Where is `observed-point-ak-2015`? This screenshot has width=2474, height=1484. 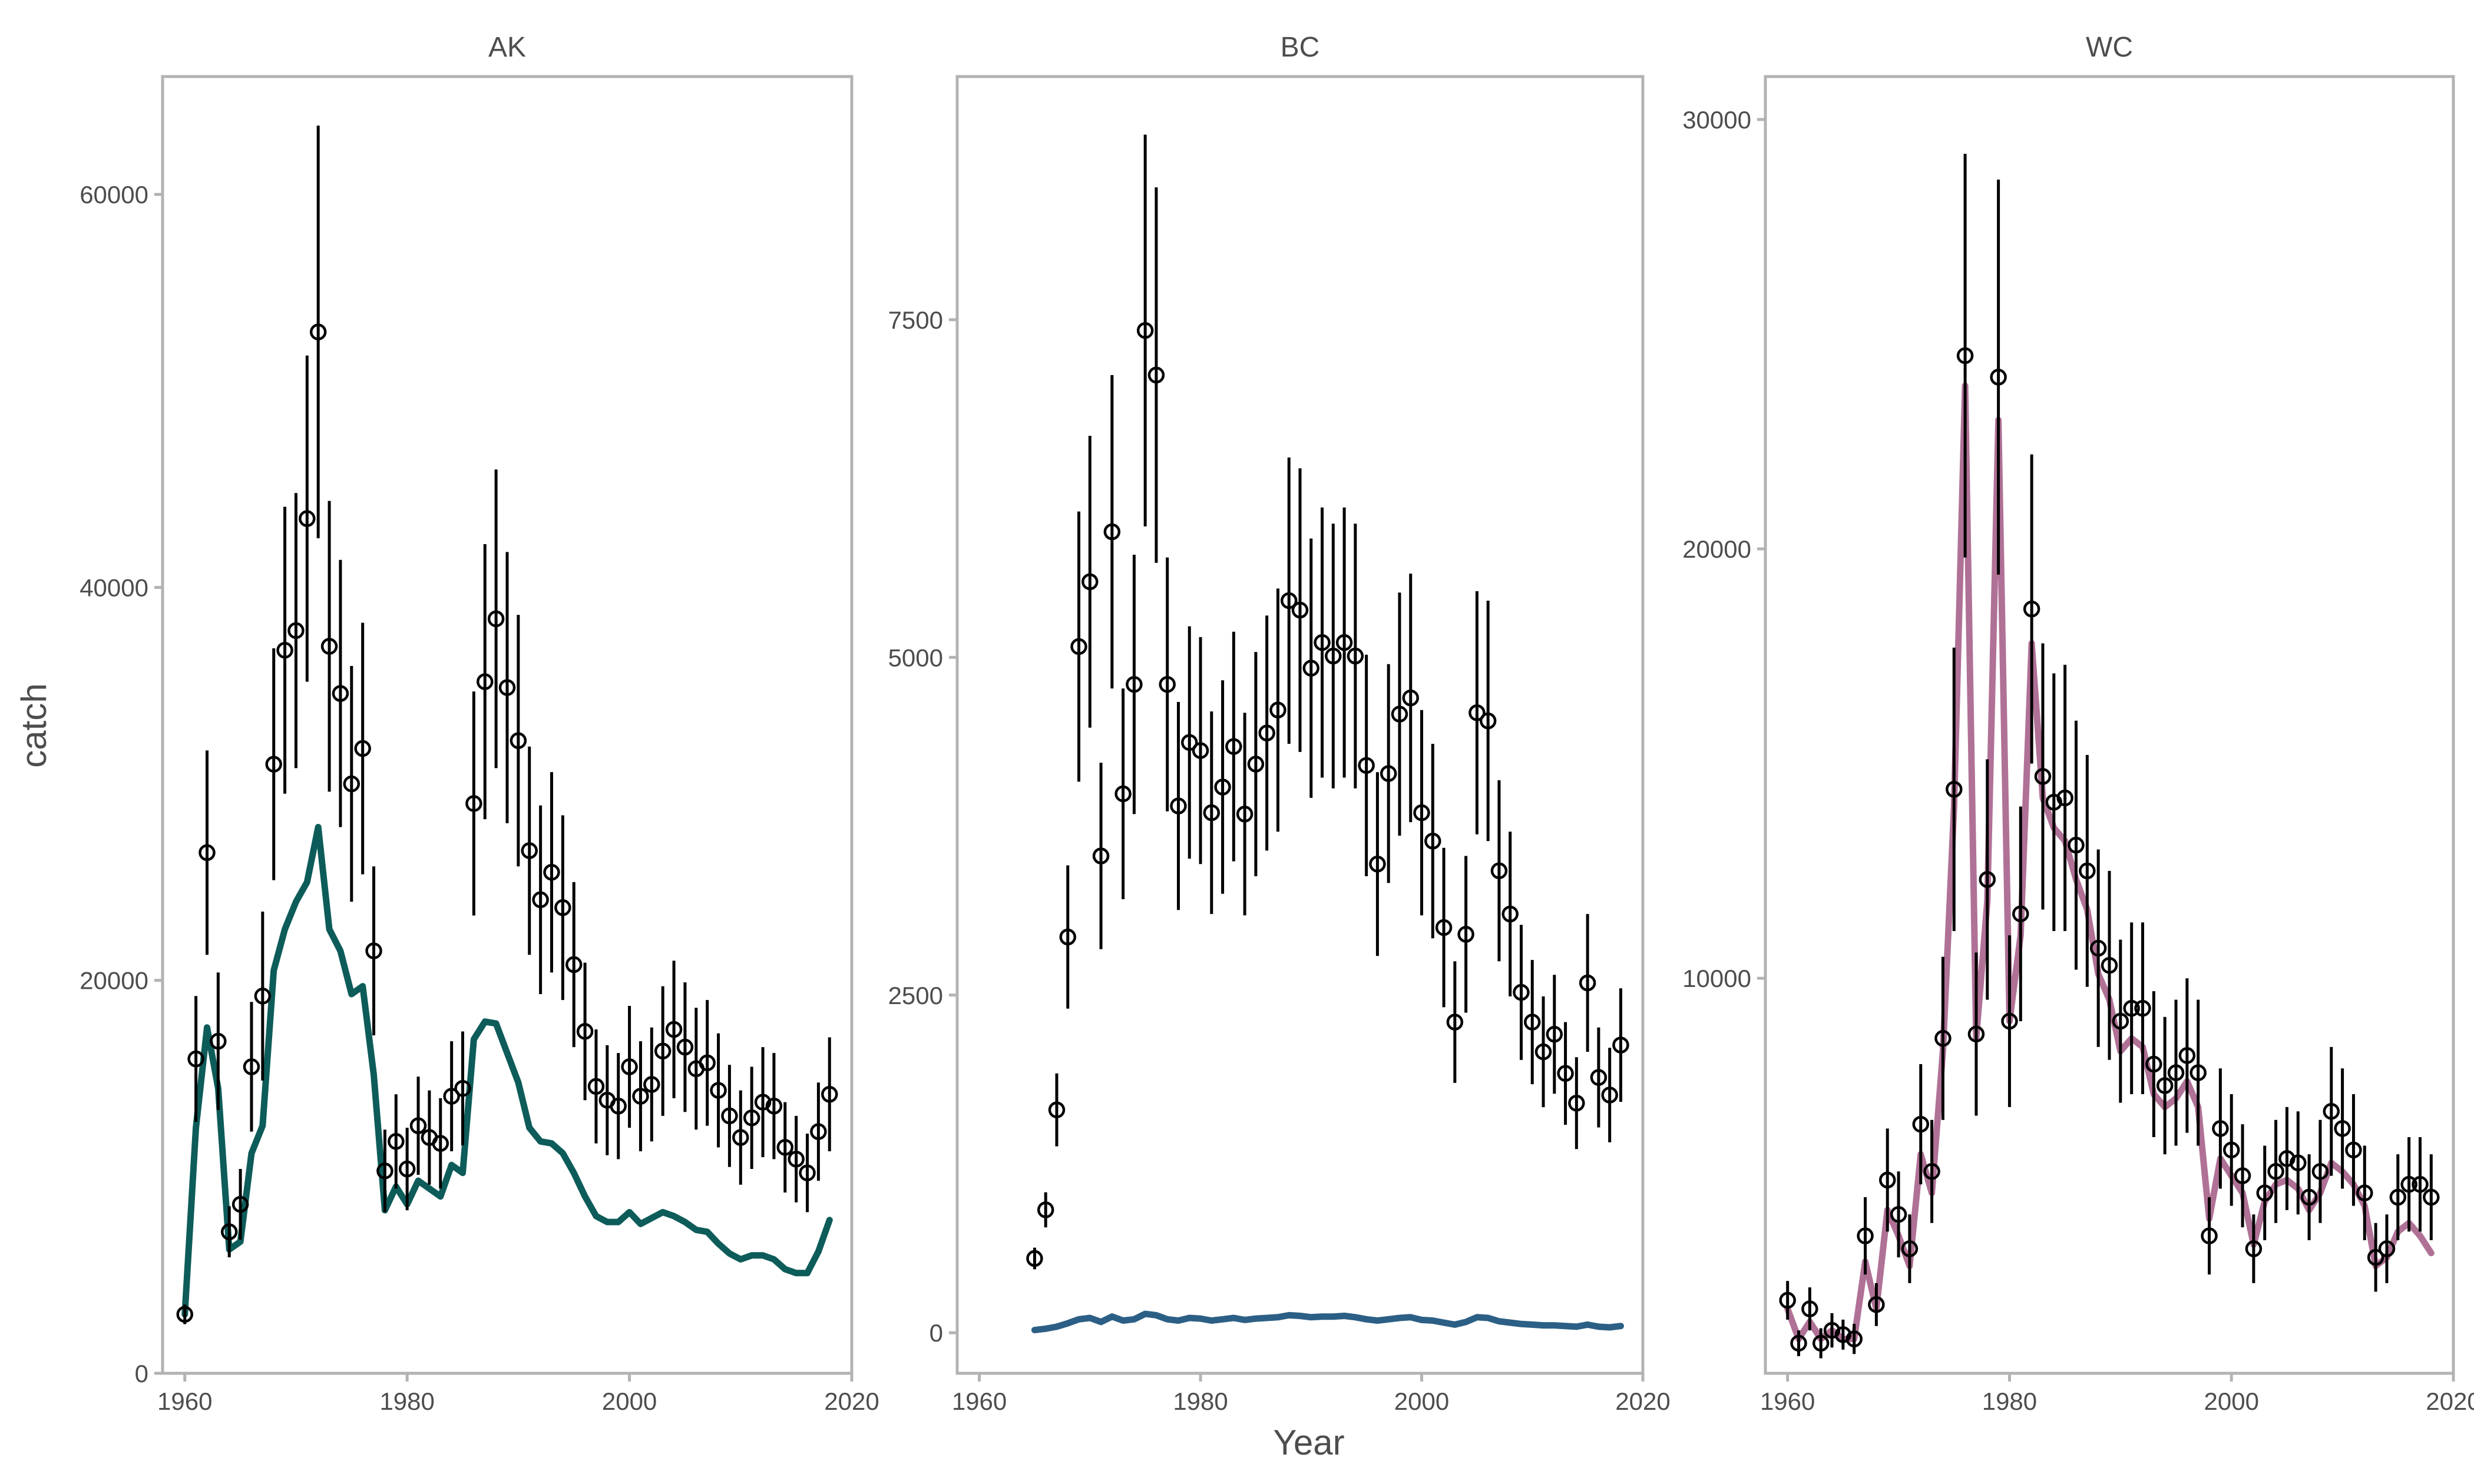 observed-point-ak-2015 is located at coordinates (796, 1159).